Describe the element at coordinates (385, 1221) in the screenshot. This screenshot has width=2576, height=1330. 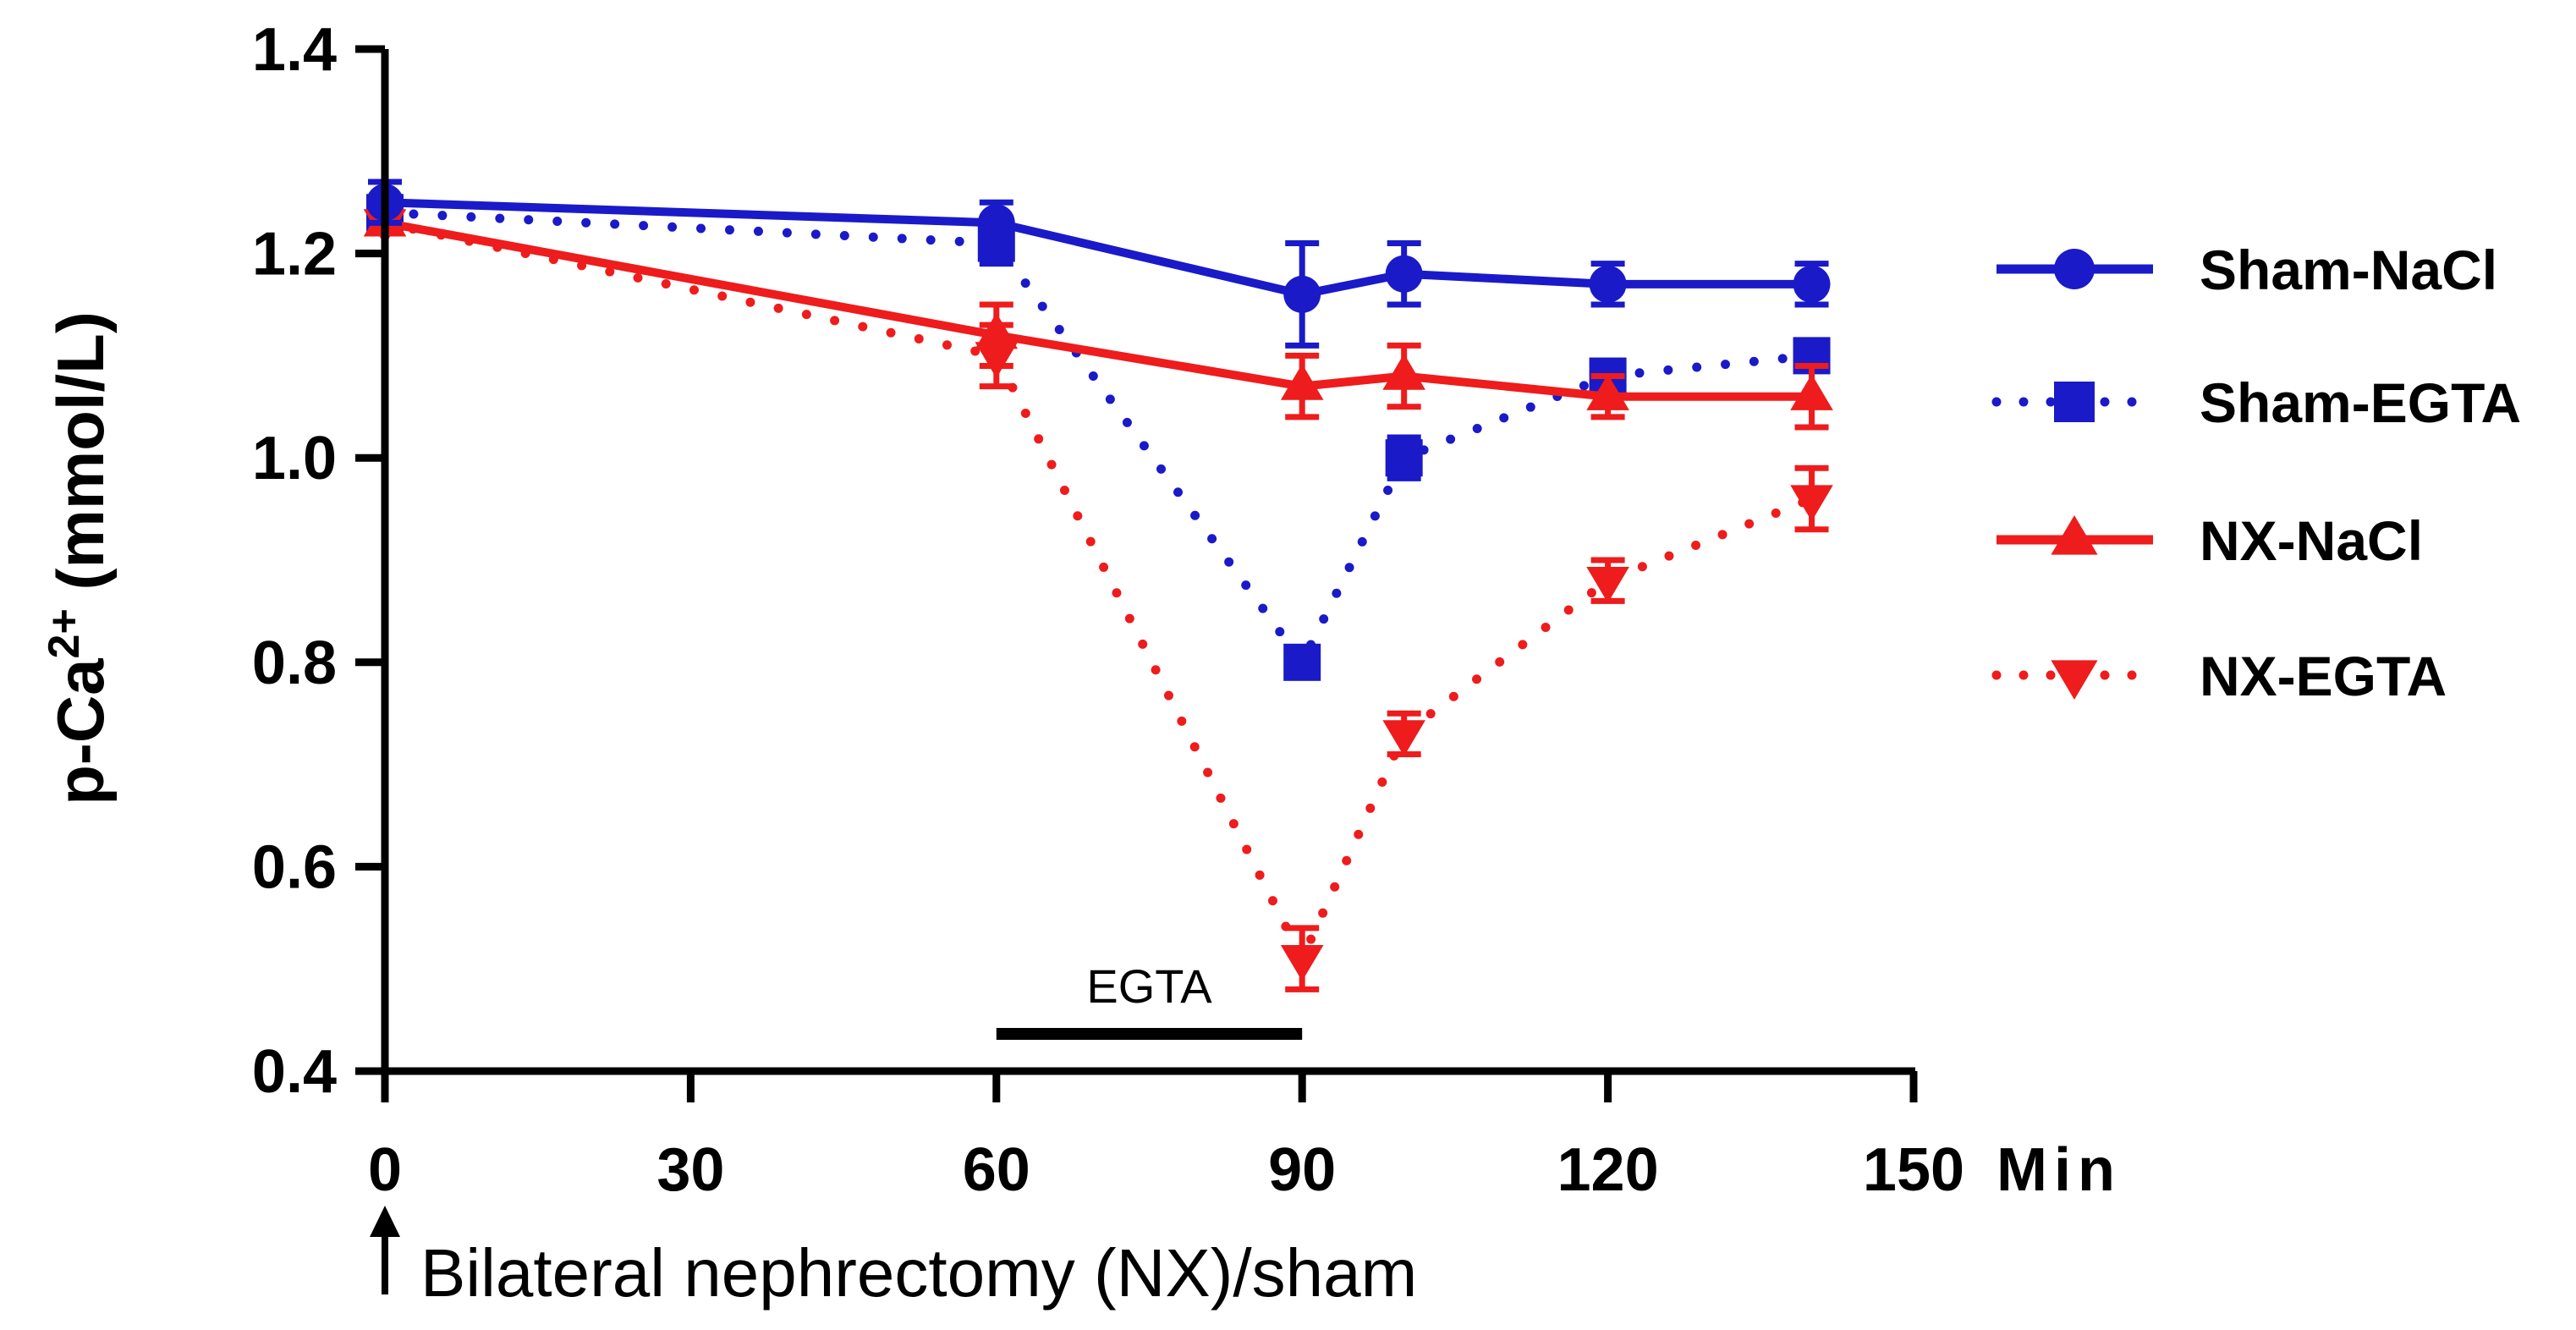
I see `start-arrow-head` at that location.